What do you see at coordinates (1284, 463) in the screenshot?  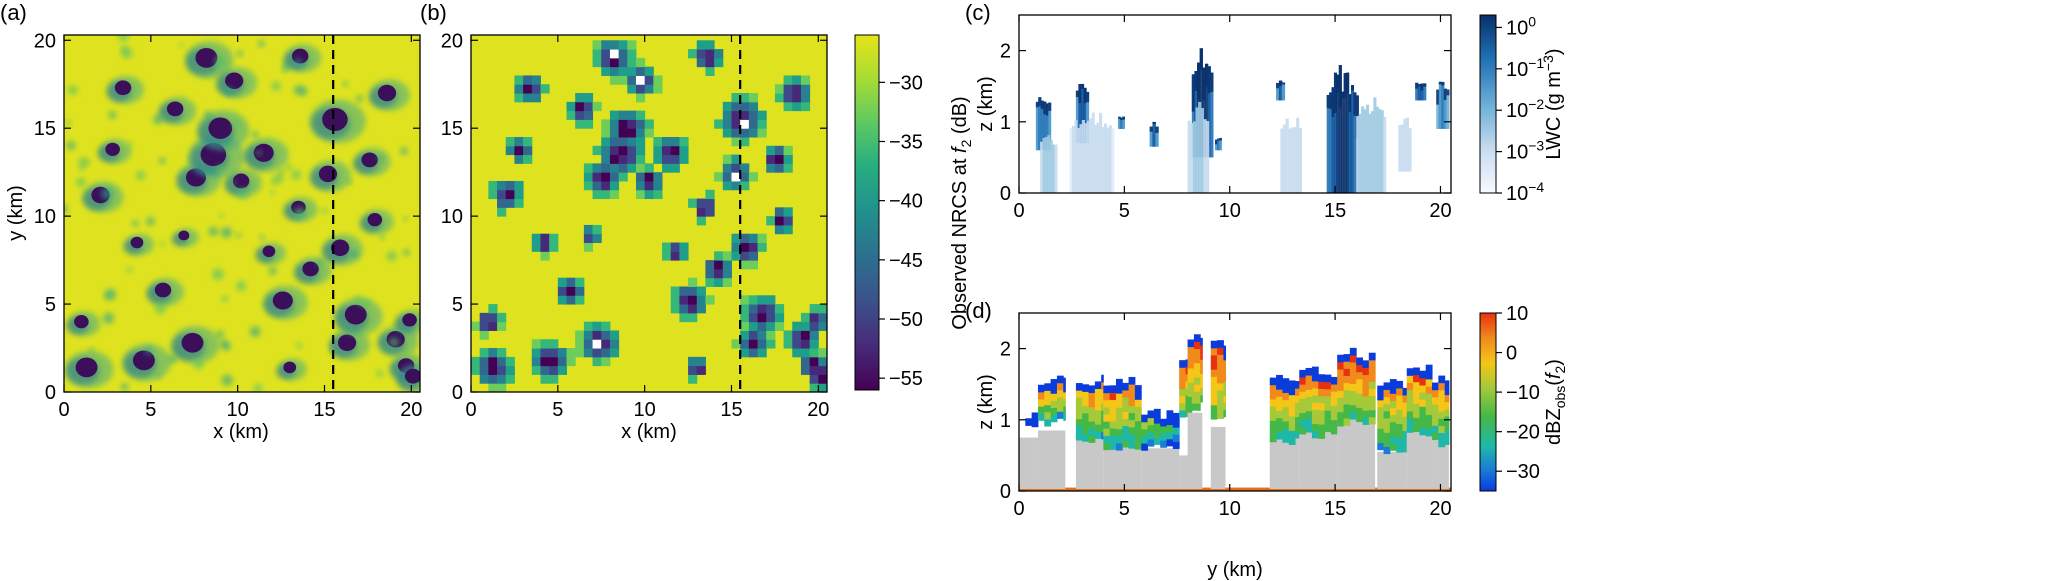 I see `below-cloud-fill` at bounding box center [1284, 463].